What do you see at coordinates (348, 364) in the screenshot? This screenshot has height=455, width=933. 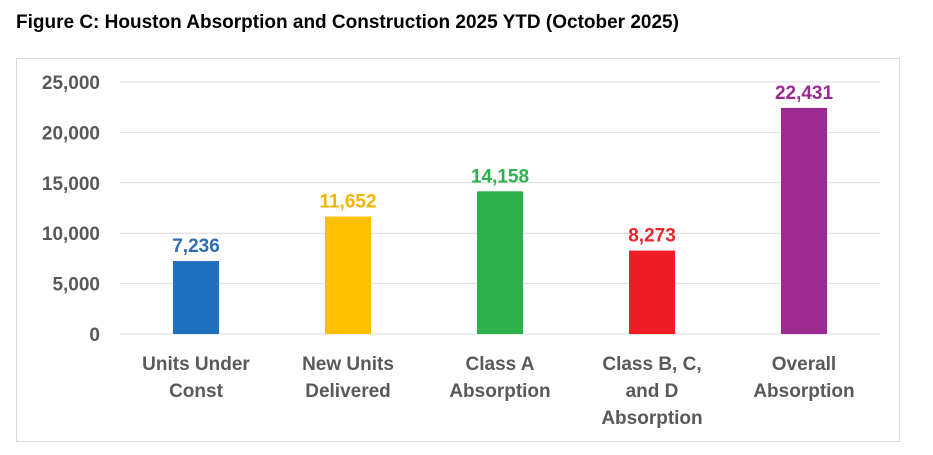 I see `x-tick-label-line: New Units` at bounding box center [348, 364].